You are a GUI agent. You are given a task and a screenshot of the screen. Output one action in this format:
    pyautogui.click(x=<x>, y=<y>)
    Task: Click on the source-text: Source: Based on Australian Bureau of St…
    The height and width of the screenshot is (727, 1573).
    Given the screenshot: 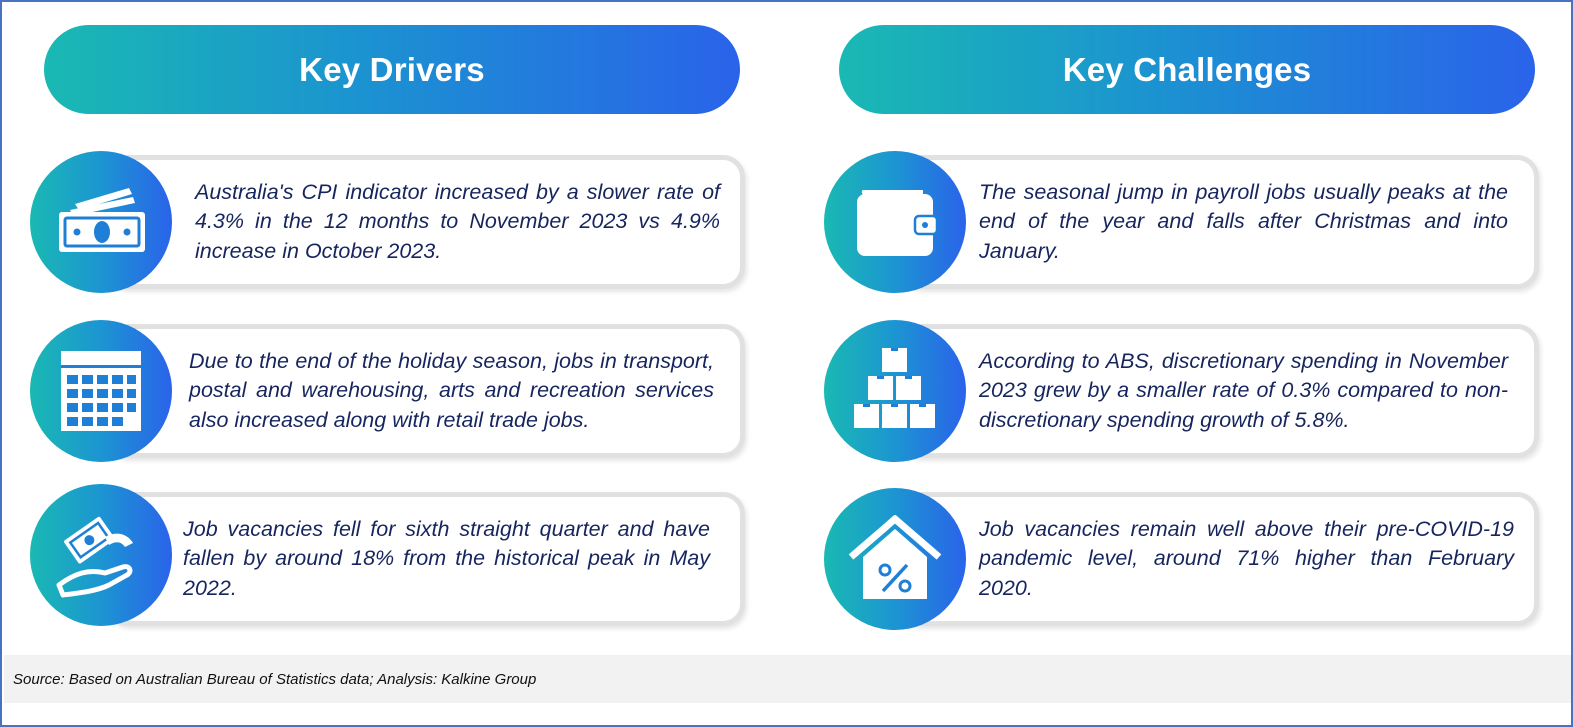 What is the action you would take?
    pyautogui.click(x=275, y=679)
    